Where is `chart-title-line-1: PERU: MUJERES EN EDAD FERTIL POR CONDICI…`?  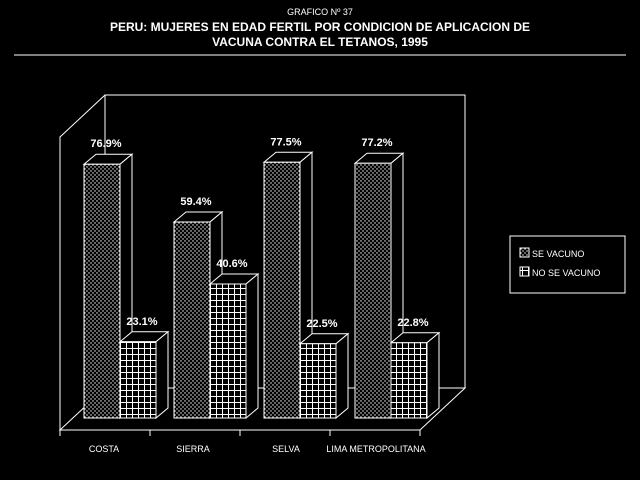 chart-title-line-1: PERU: MUJERES EN EDAD FERTIL POR CONDICI… is located at coordinates (320, 27).